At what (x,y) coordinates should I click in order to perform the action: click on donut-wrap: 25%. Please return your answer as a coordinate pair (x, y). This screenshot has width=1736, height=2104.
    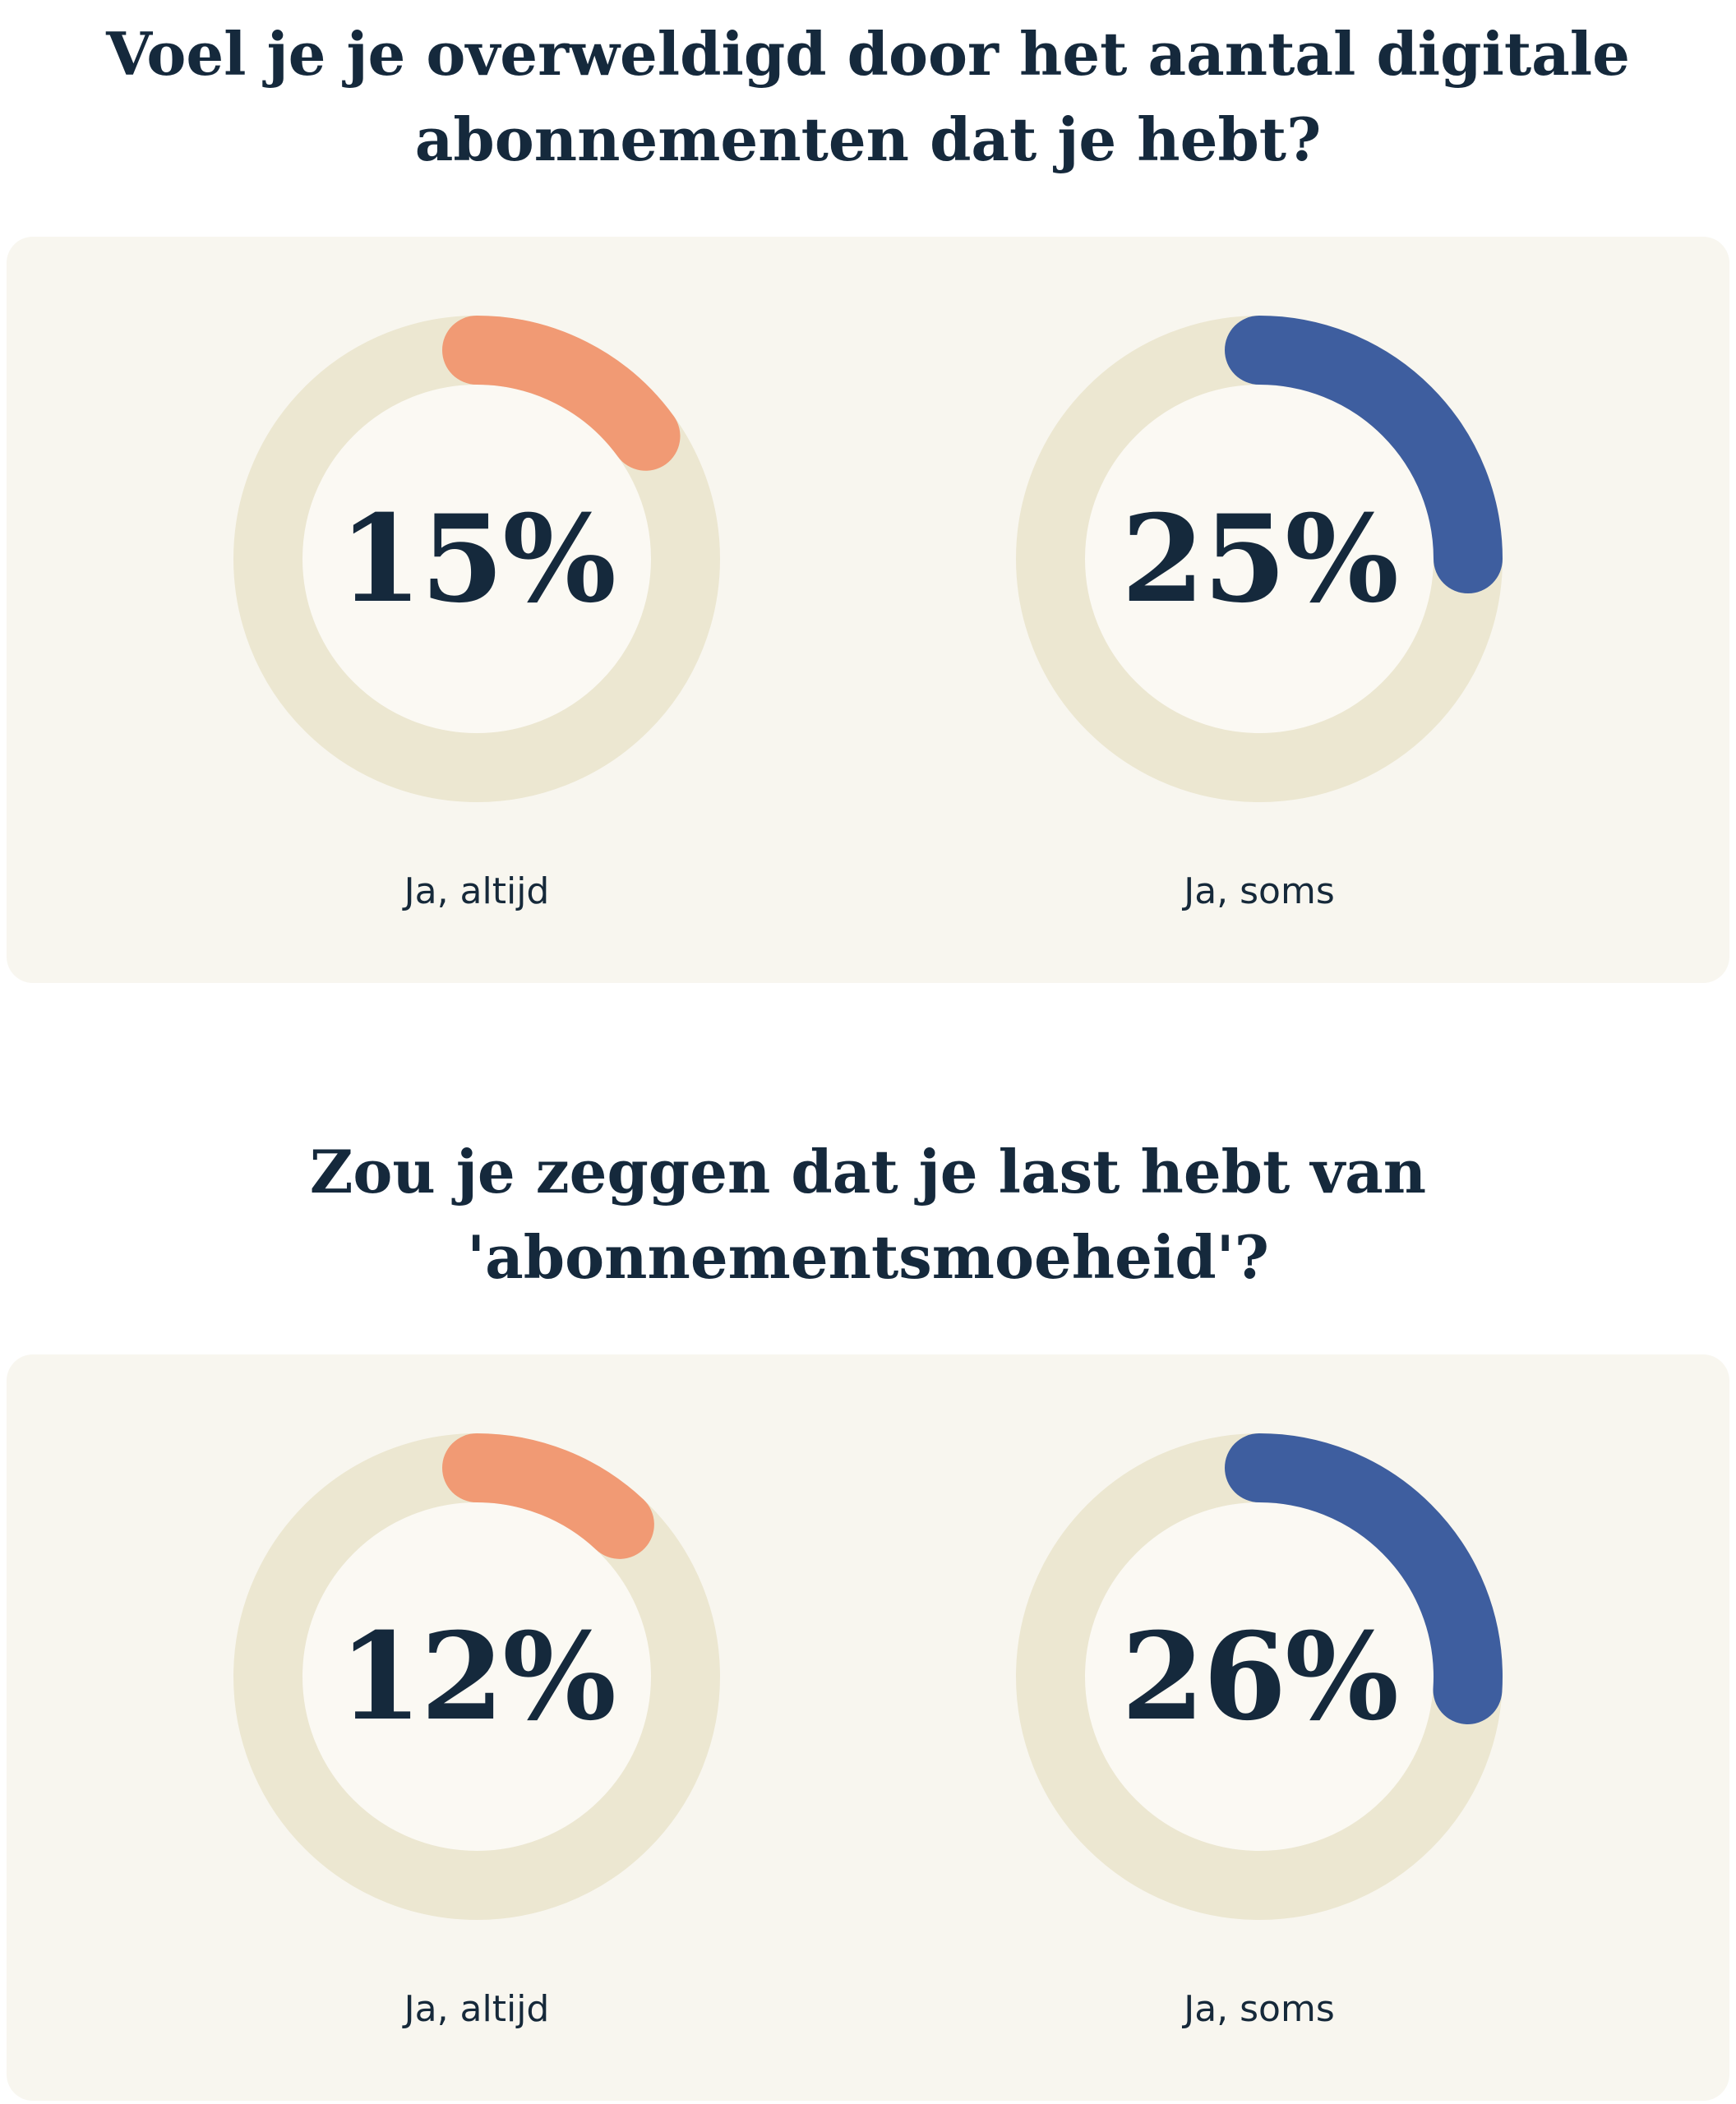
    Looking at the image, I should click on (1259, 559).